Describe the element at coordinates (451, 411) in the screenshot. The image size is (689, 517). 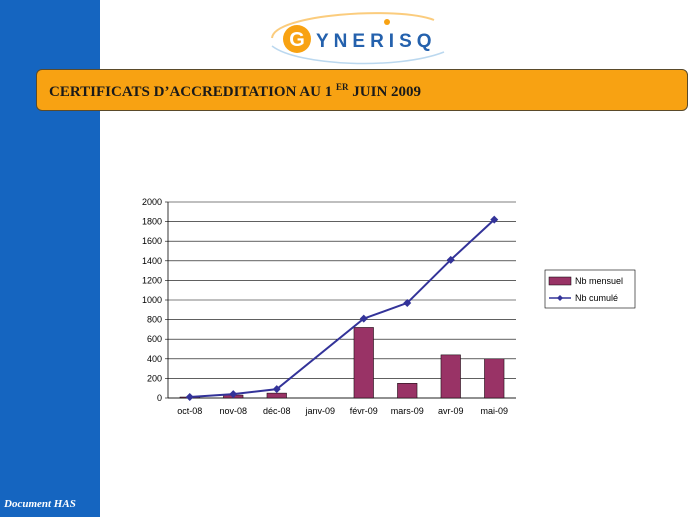
I see `x-tick-label: avr-09` at that location.